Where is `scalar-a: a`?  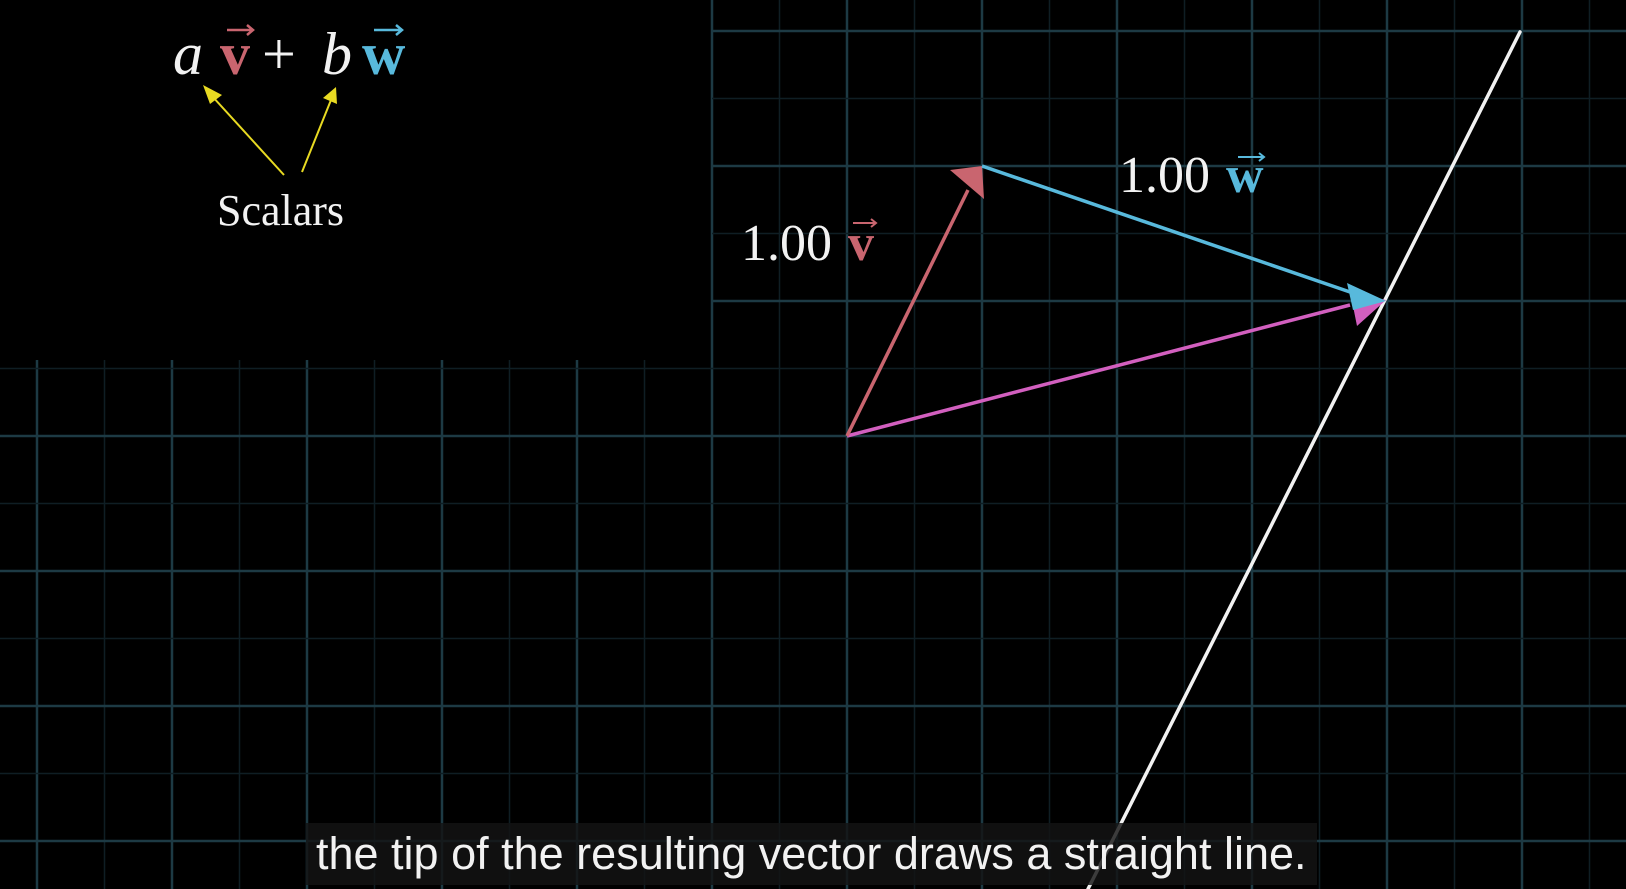 scalar-a: a is located at coordinates (188, 54).